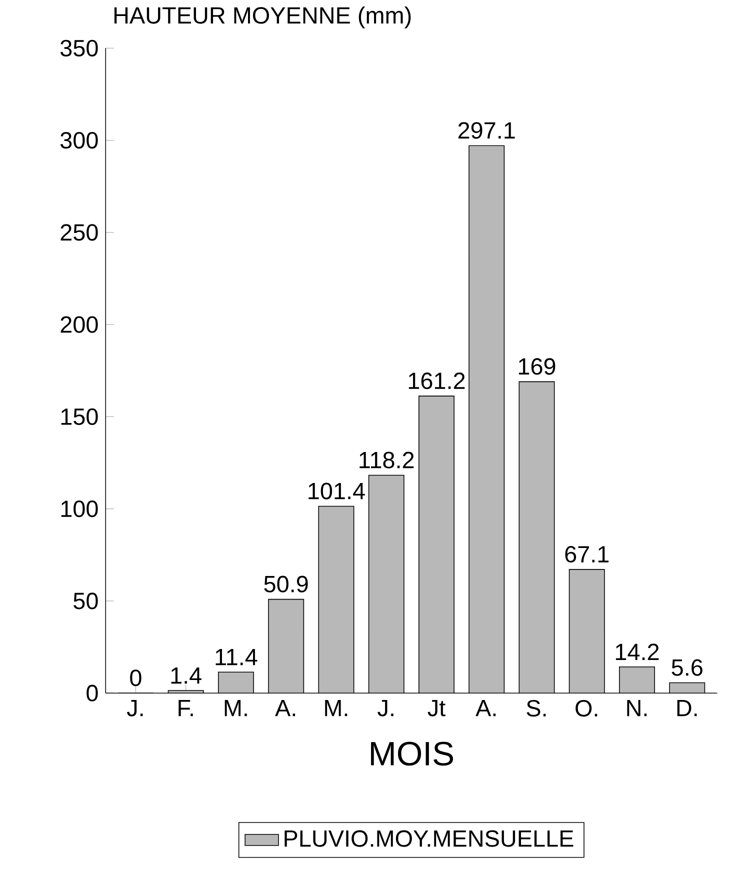 Image resolution: width=751 pixels, height=871 pixels. Describe the element at coordinates (637, 708) in the screenshot. I see `x-tick-label: N.` at that location.